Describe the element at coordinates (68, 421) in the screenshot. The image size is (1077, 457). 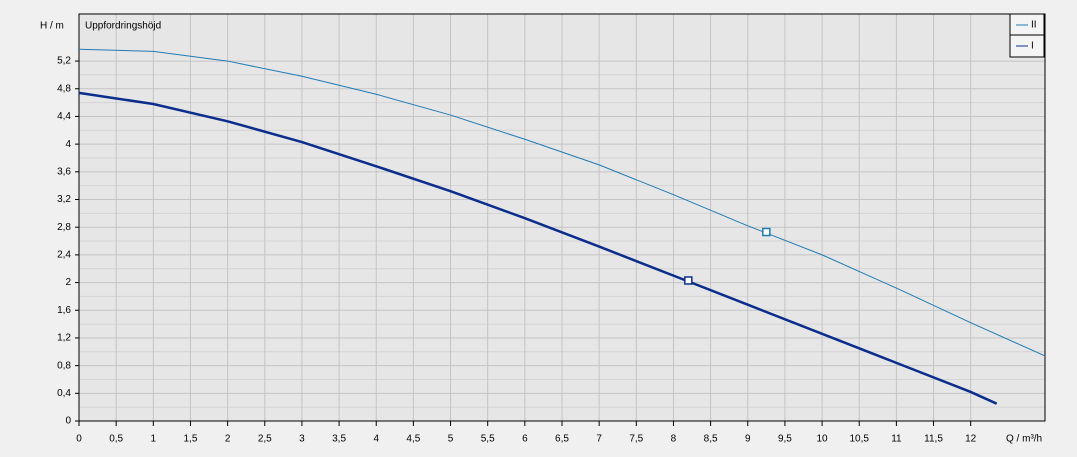
I see `y-tick-label: 0` at that location.